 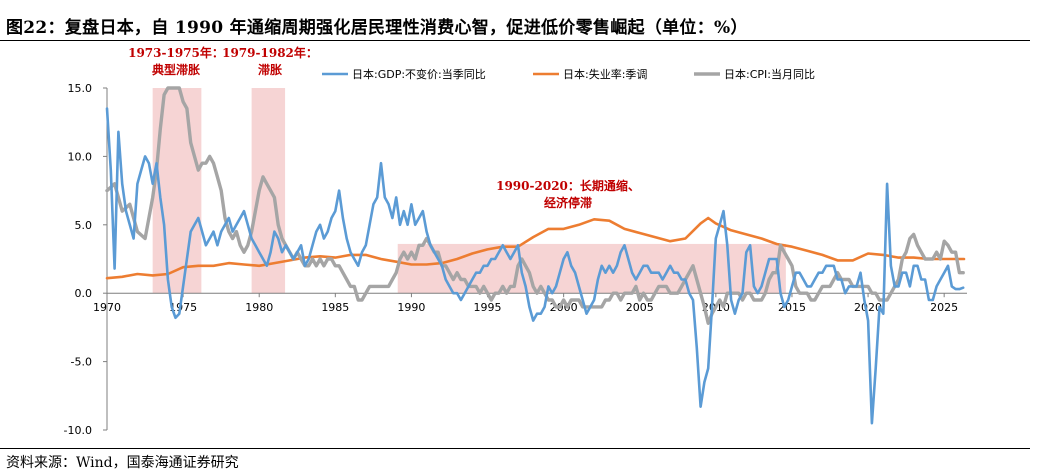 I want to click on y-tick-label: -5.0, so click(x=81, y=362).